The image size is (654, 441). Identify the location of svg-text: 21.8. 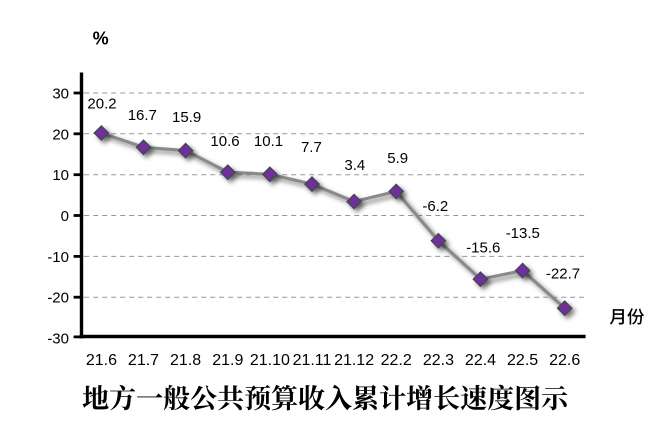
(185, 360).